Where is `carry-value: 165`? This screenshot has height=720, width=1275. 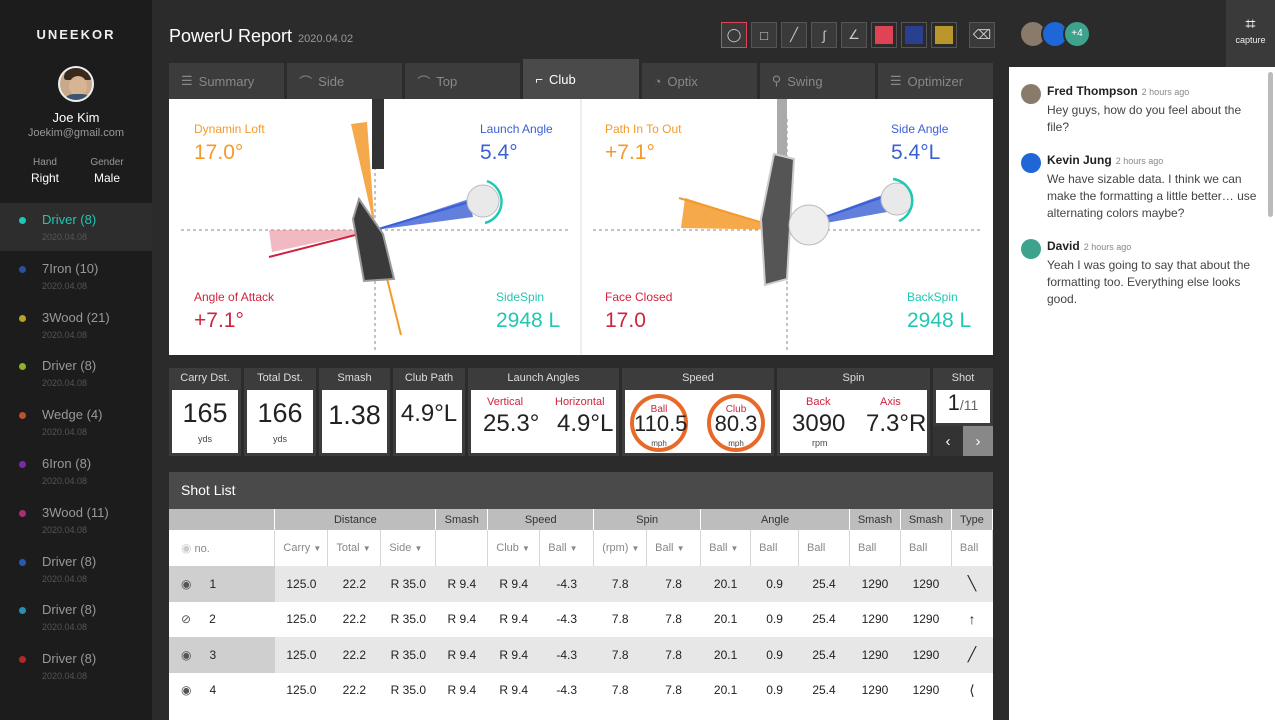 carry-value: 165 is located at coordinates (205, 413).